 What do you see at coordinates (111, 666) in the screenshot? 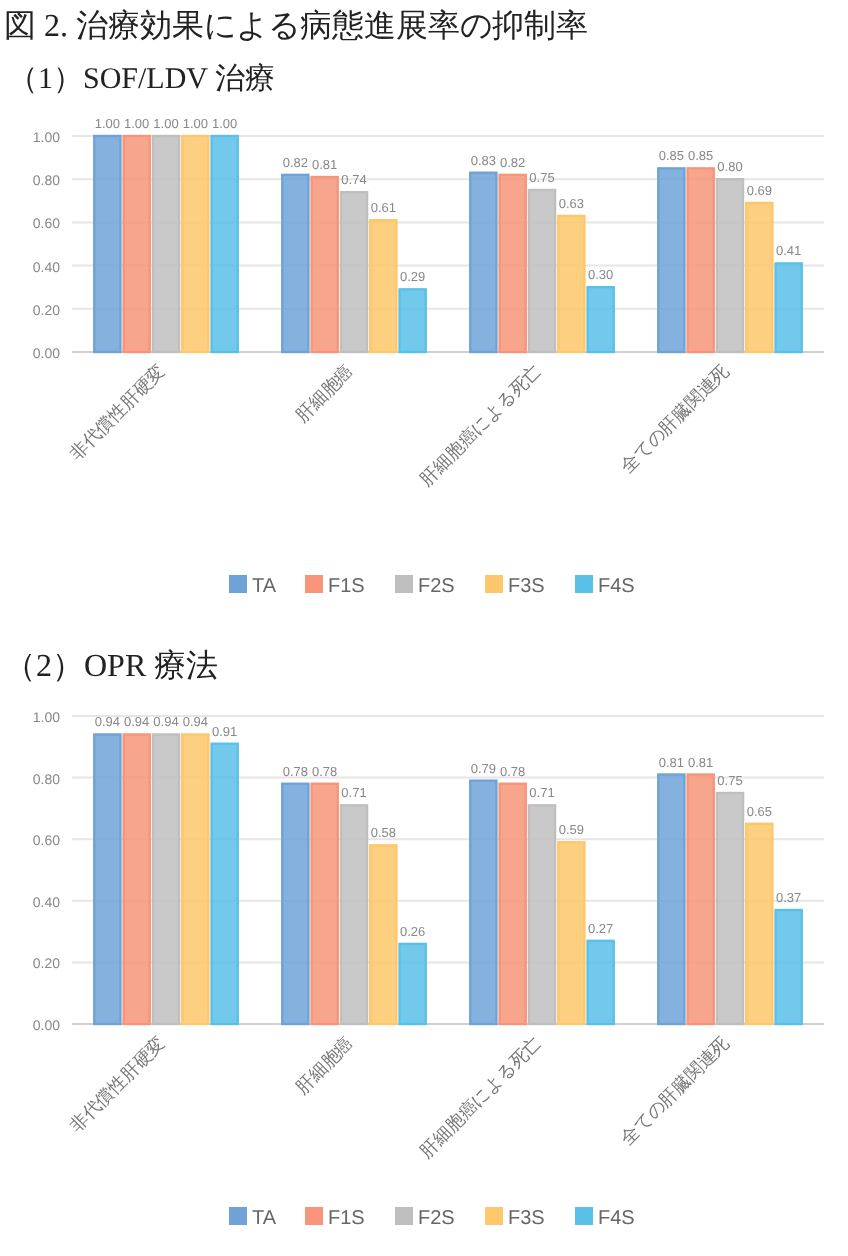
I see `chart-title: （2）OPR 療法` at bounding box center [111, 666].